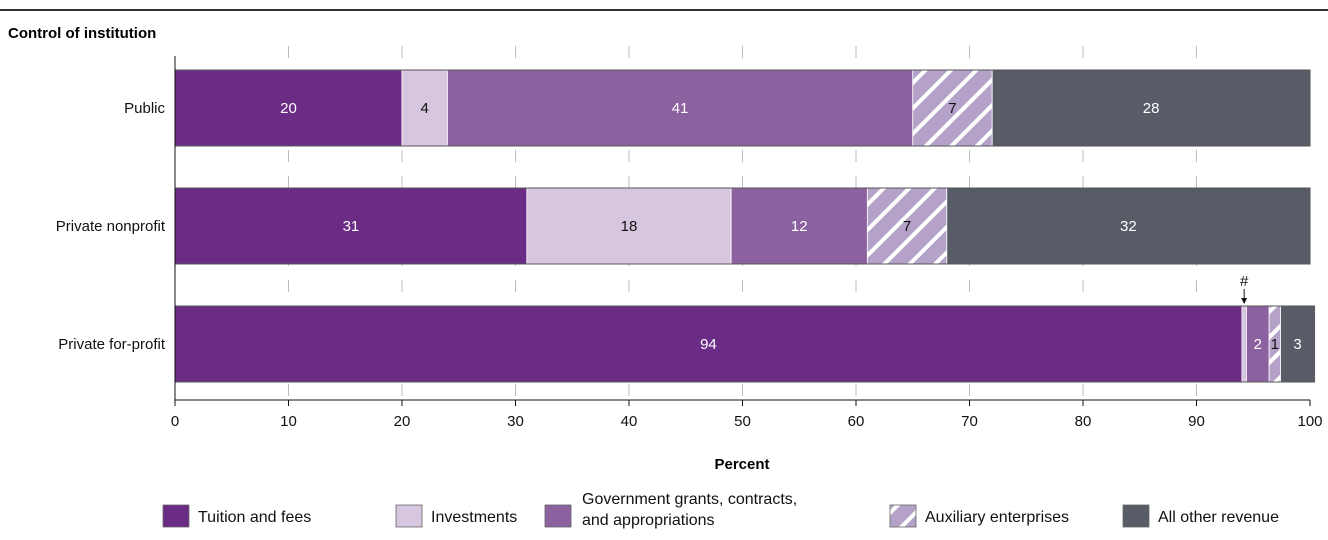  I want to click on bar-value-label: 1, so click(1275, 344).